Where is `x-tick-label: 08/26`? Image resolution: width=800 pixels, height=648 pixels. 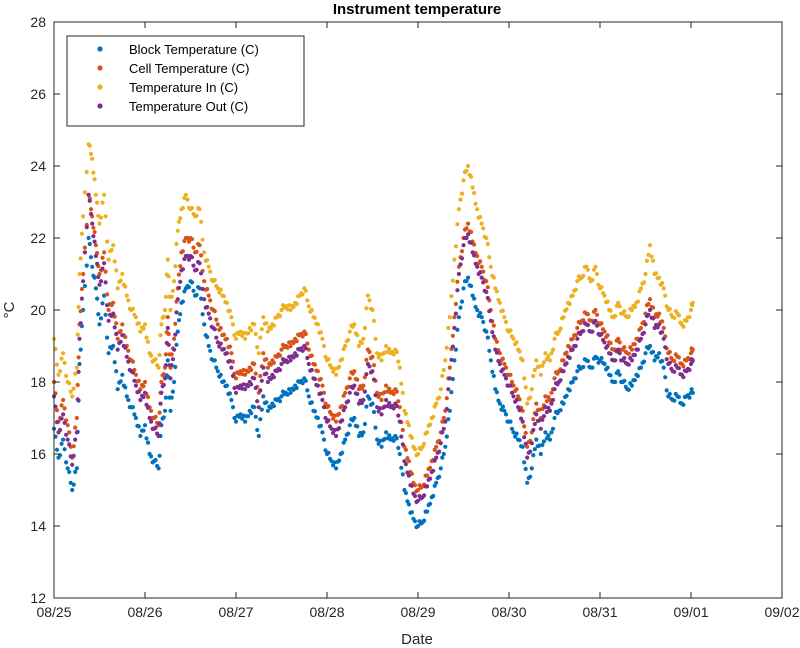
x-tick-label: 08/26 is located at coordinates (144, 612).